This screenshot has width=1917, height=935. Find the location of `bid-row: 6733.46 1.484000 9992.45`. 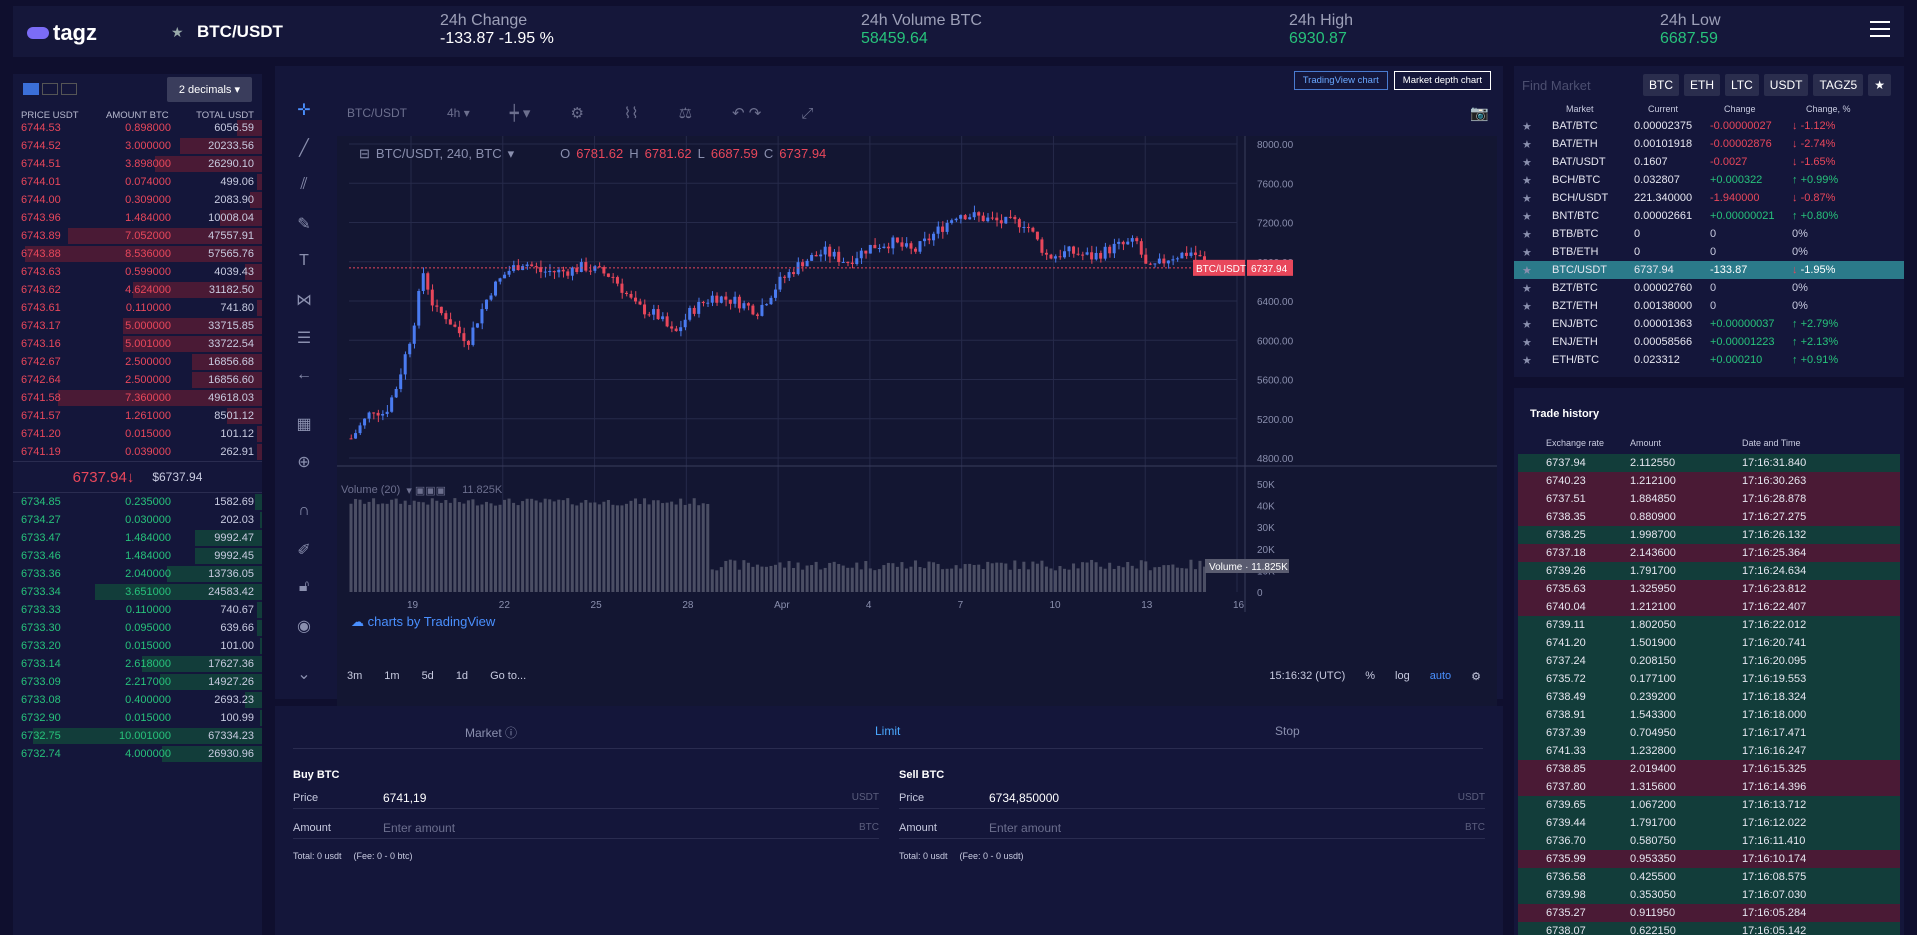

bid-row: 6733.46 1.484000 9992.45 is located at coordinates (137, 556).